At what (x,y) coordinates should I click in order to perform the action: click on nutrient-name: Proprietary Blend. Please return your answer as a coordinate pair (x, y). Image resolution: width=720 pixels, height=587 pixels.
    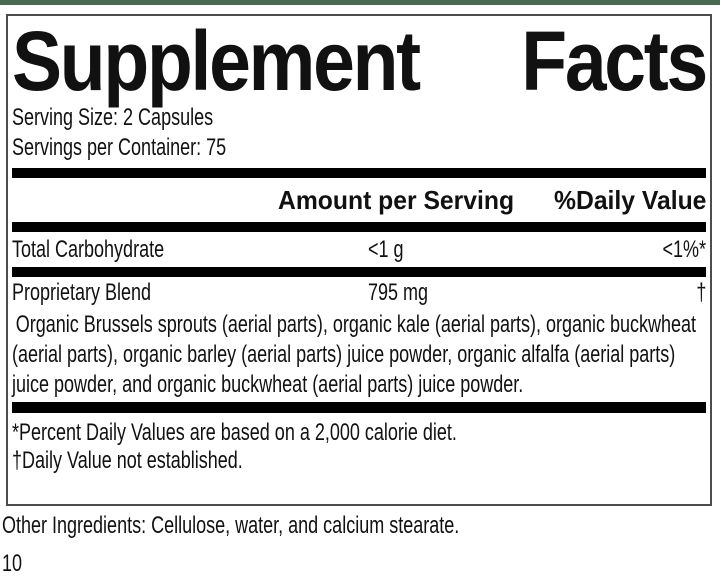
    Looking at the image, I should click on (82, 292).